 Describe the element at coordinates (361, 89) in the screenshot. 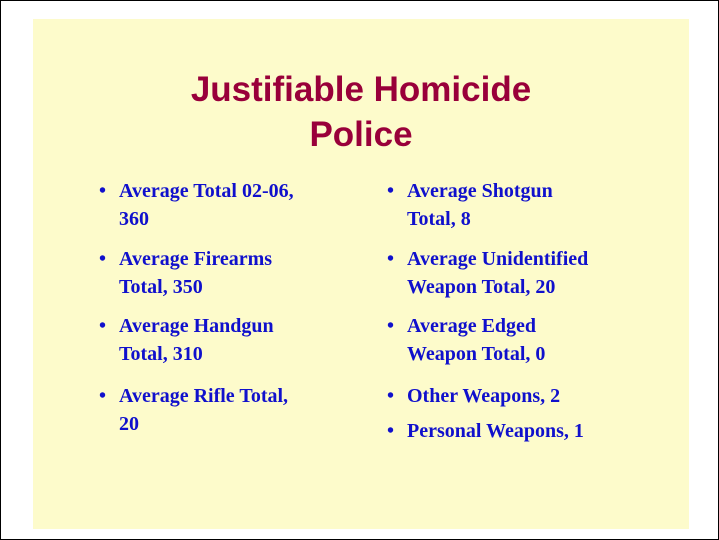

I see `slide-title: Justifiable Homicide` at that location.